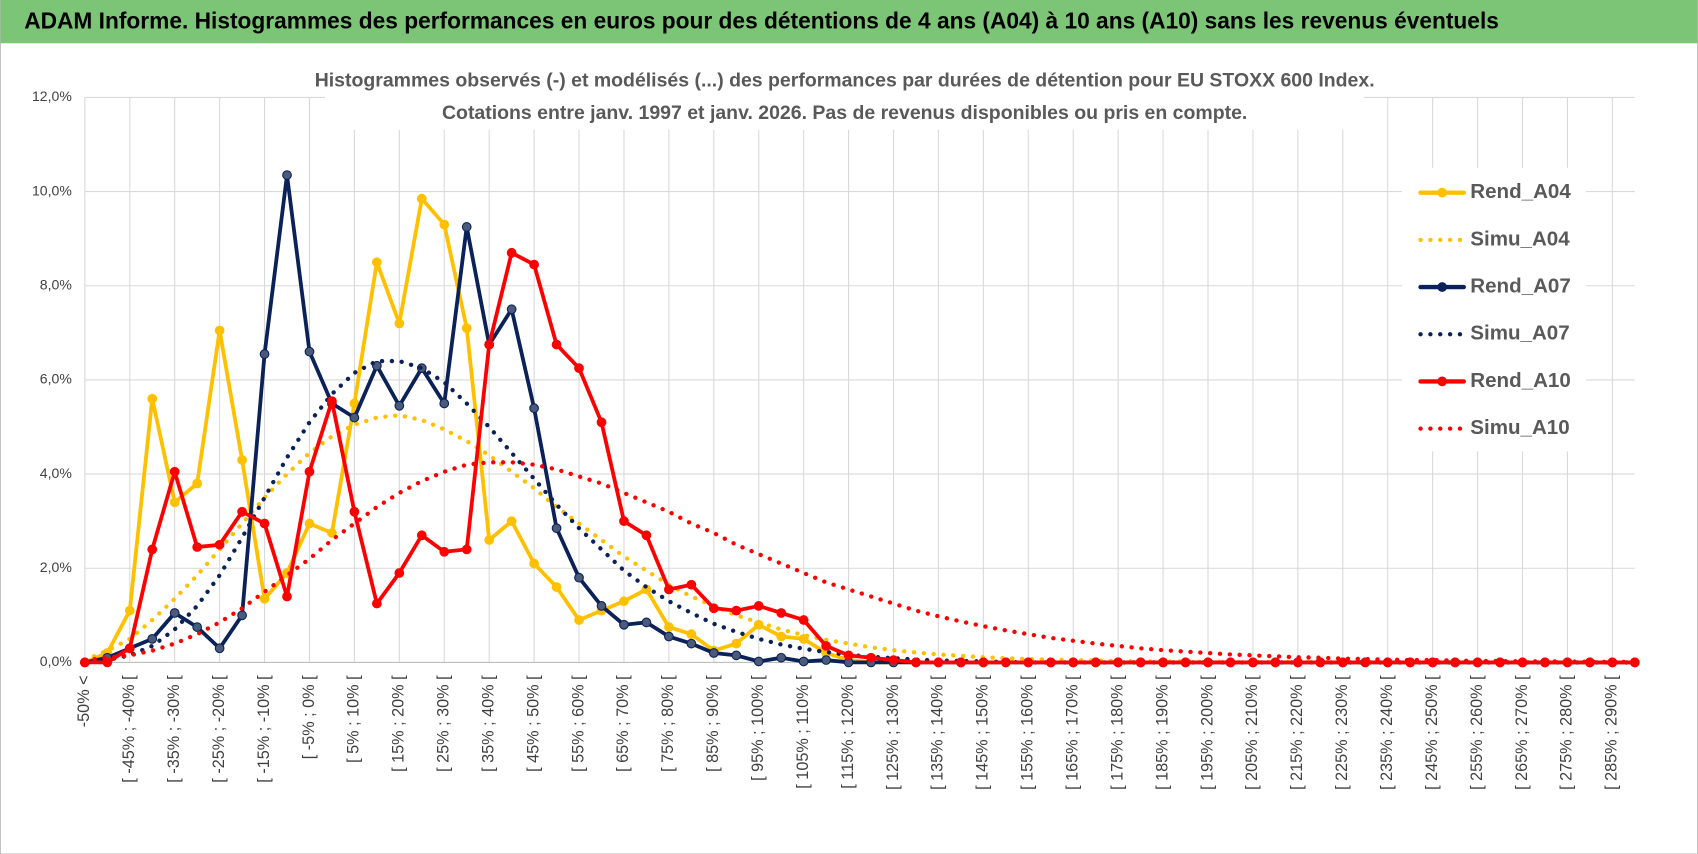 The height and width of the screenshot is (854, 1698). I want to click on x-tick-label: [ 215% ; 220% [, so click(1297, 732).